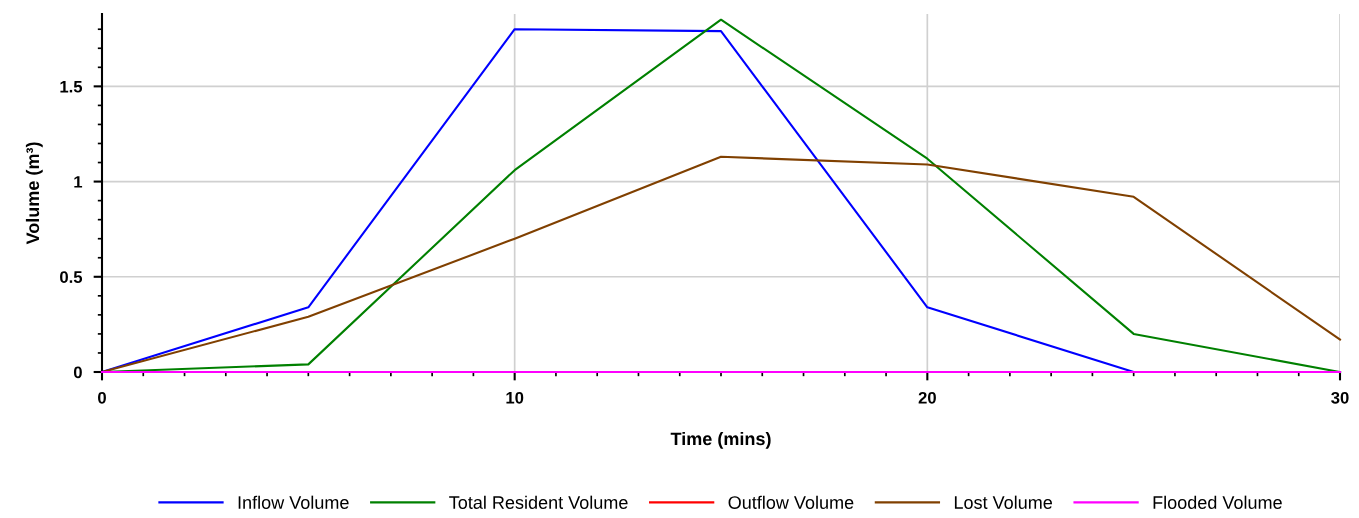  Describe the element at coordinates (71, 277) in the screenshot. I see `y-tick-label: 0.5` at that location.